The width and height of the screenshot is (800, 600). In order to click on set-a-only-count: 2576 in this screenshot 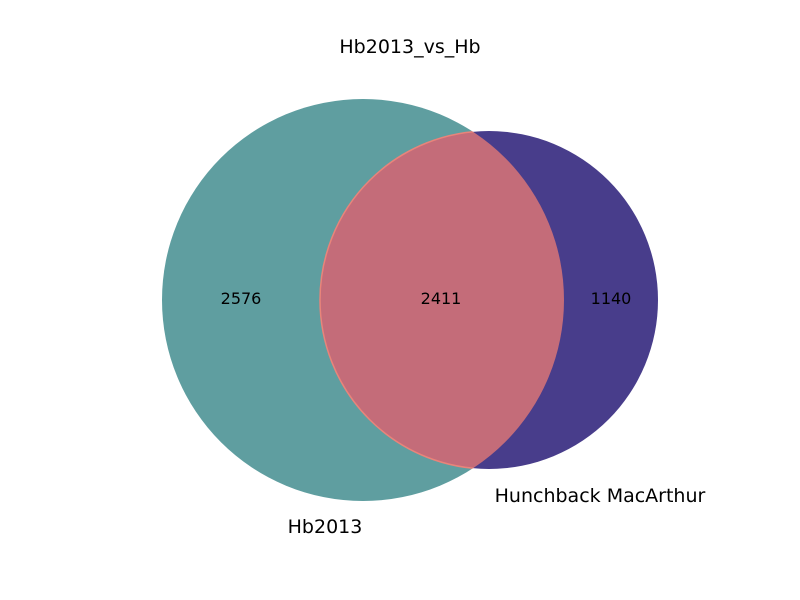, I will do `click(241, 298)`.